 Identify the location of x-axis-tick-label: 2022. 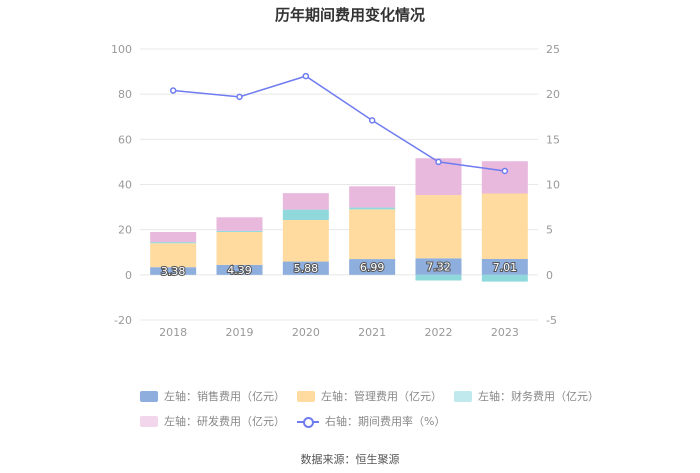
(439, 332).